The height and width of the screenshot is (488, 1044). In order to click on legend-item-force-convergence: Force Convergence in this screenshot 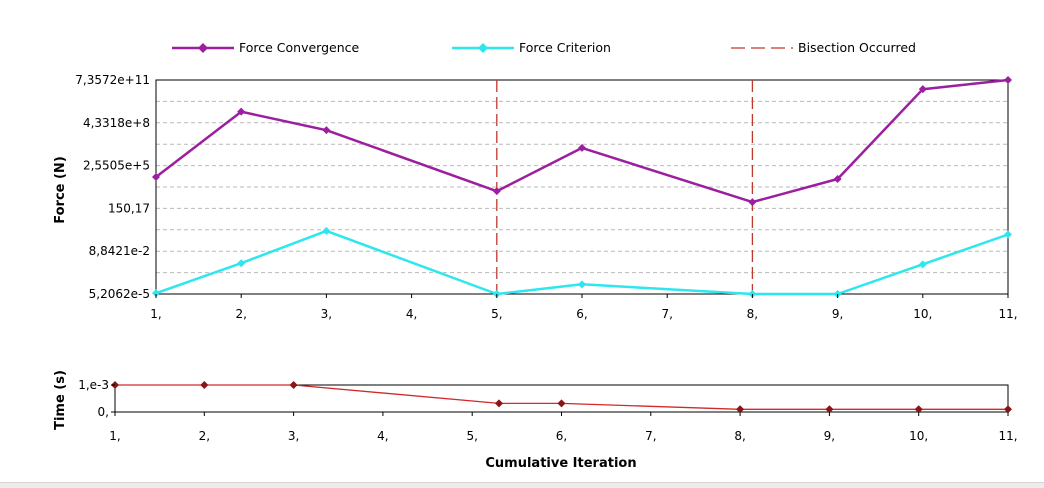, I will do `click(266, 47)`.